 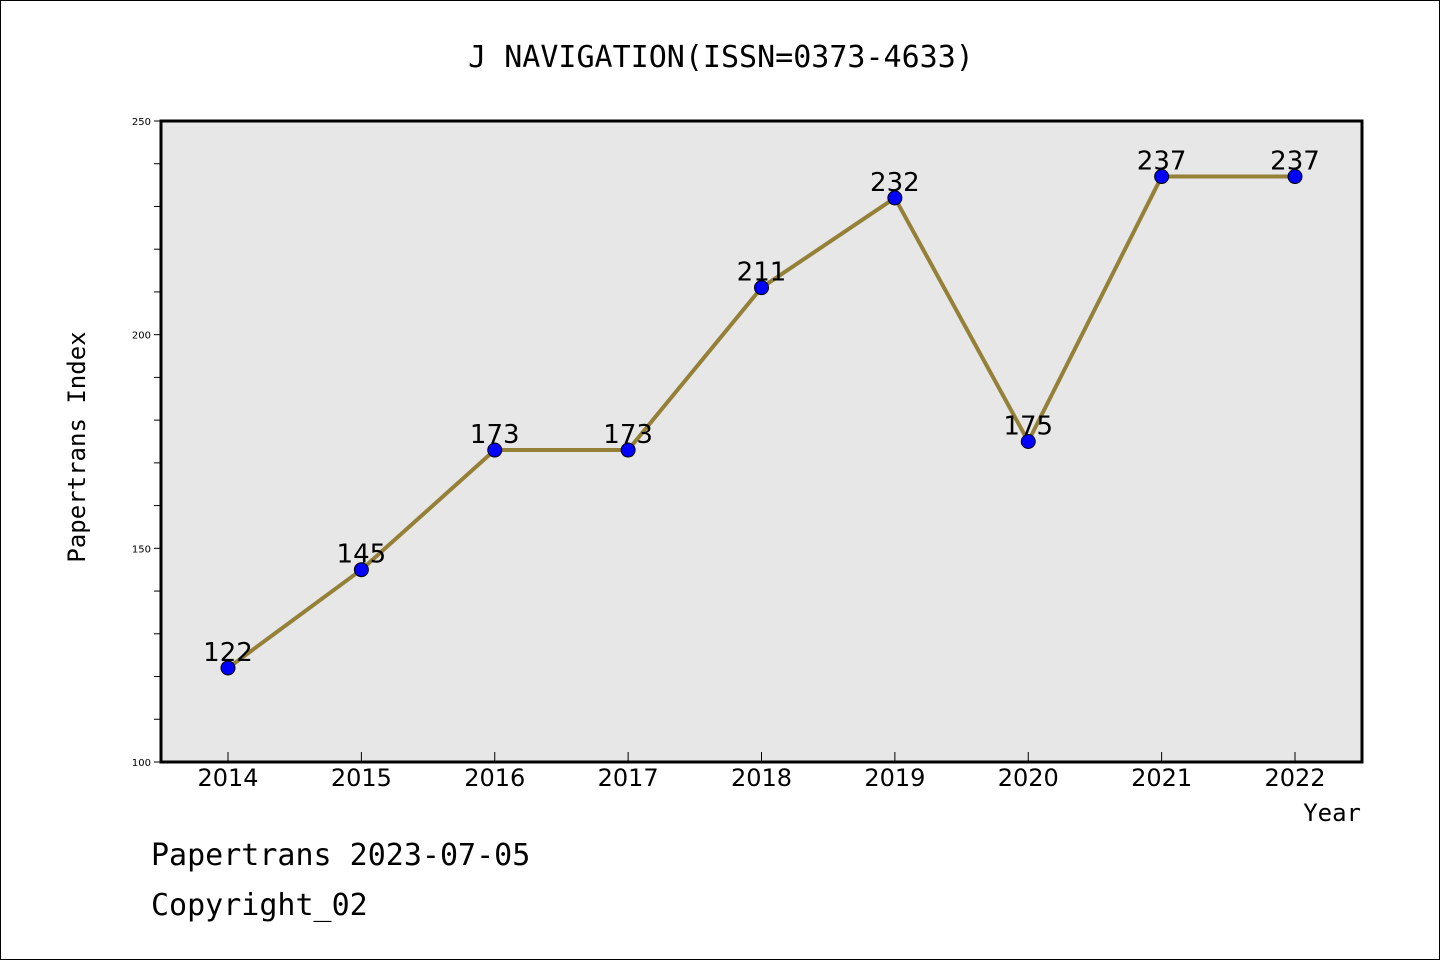 I want to click on data-label: 211, so click(x=762, y=273).